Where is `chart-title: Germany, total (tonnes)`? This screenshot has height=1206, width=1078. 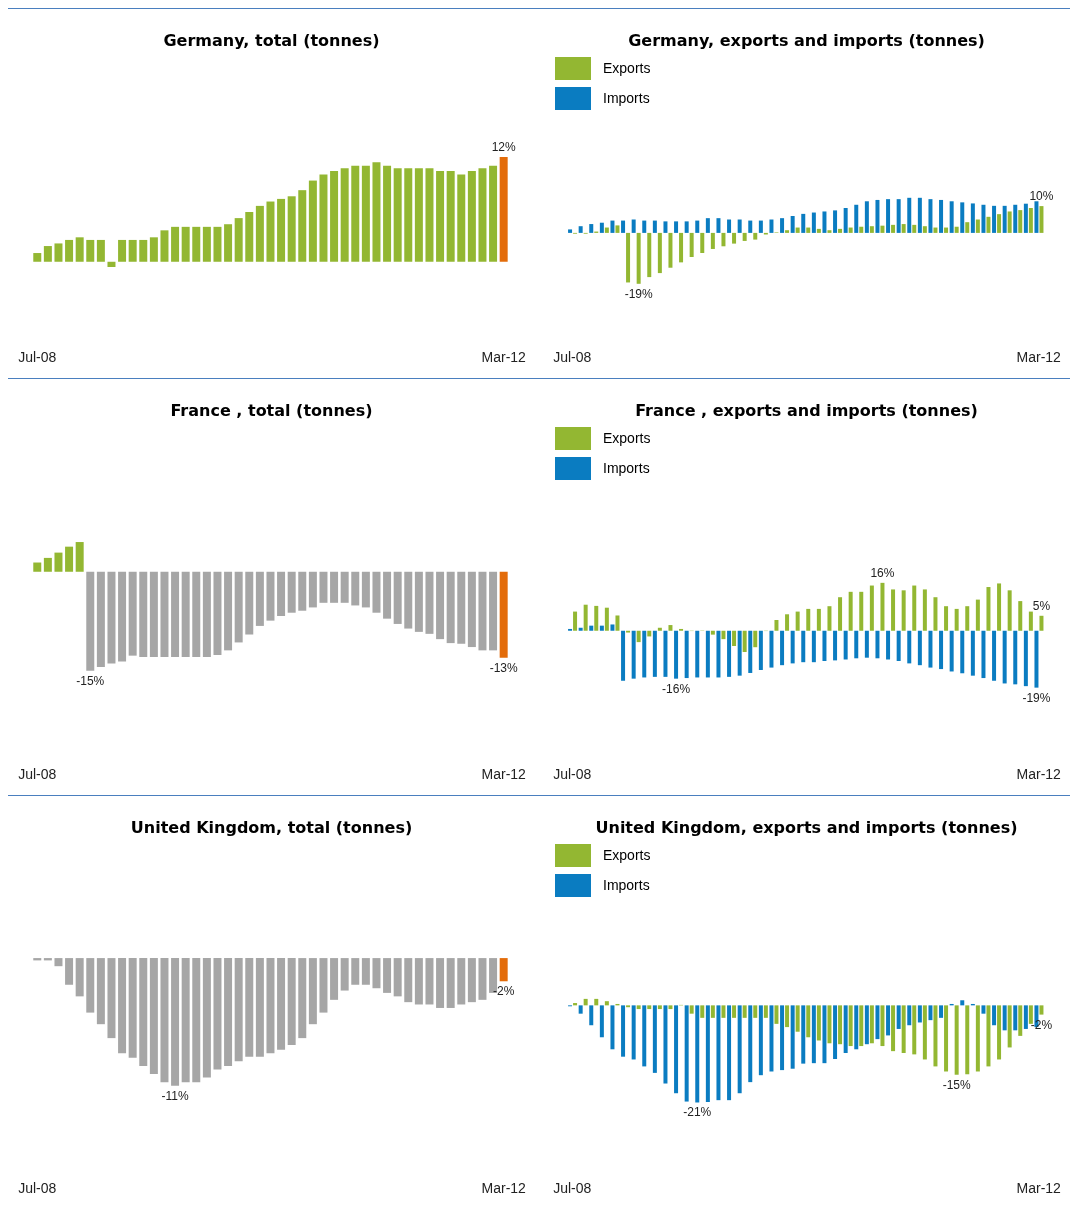
chart-title: Germany, total (tonnes) is located at coordinates (271, 40).